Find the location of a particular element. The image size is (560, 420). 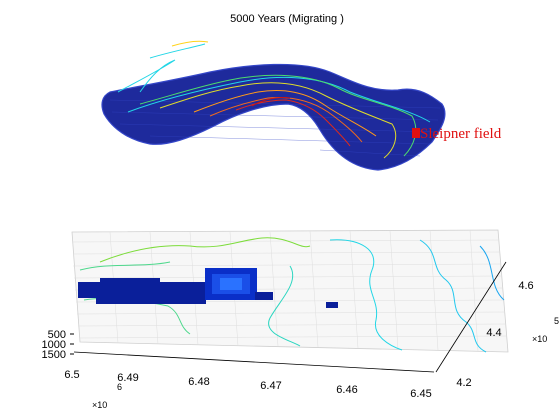

sleipner-marker is located at coordinates (416, 133).